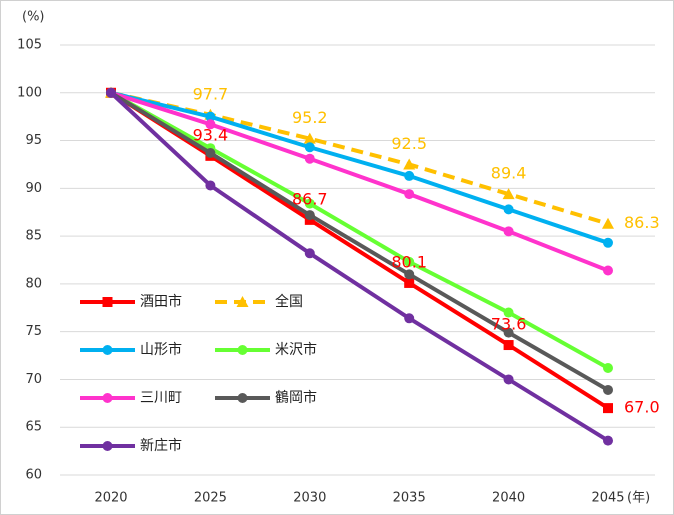  What do you see at coordinates (409, 498) in the screenshot?
I see `x-tick-label: 2035` at bounding box center [409, 498].